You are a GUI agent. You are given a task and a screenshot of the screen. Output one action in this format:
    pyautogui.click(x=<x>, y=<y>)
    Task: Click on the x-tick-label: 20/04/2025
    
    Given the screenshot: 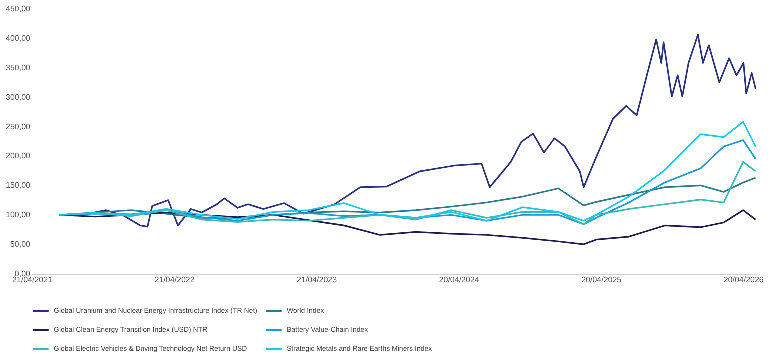 What is the action you would take?
    pyautogui.click(x=602, y=280)
    